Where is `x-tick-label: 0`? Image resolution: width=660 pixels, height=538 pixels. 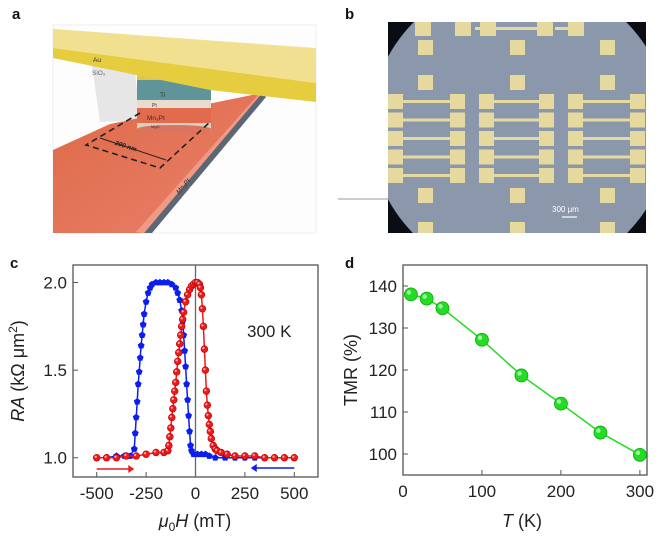
x-tick-label: 0 is located at coordinates (402, 491).